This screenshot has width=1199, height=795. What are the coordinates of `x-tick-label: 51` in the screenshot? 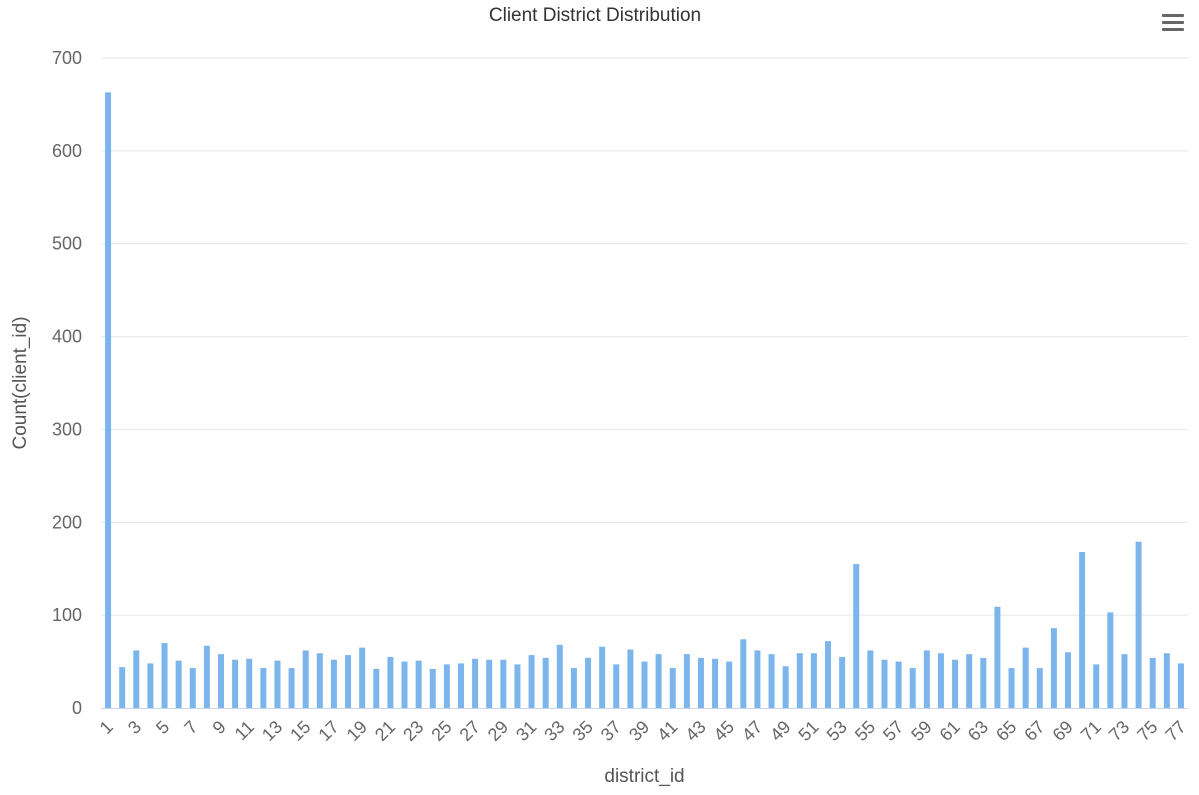 It's located at (808, 731).